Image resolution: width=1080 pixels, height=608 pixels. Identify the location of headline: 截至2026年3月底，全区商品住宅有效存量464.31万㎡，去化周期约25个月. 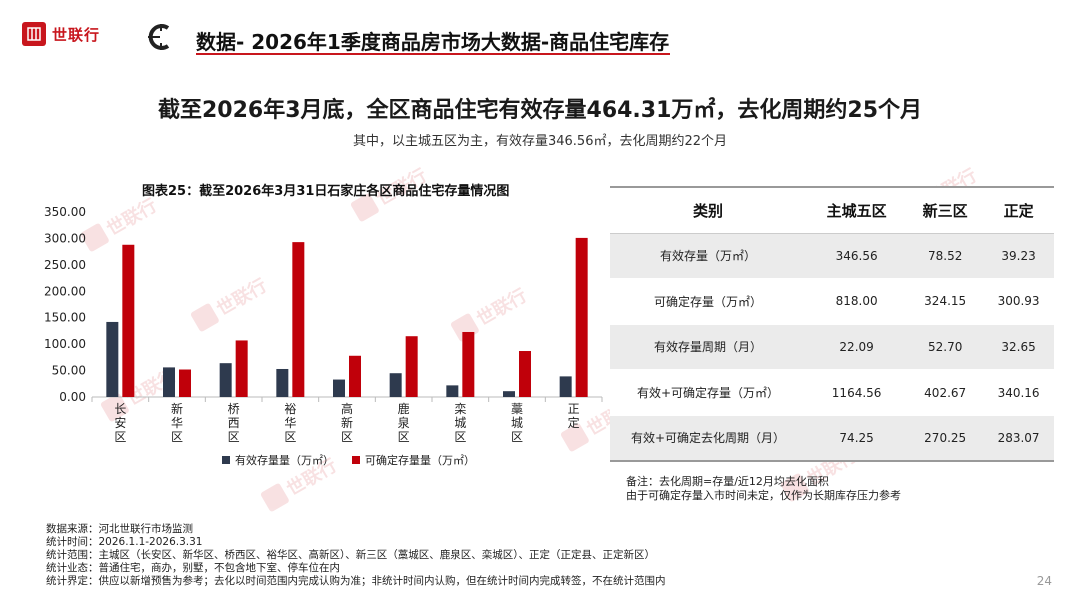
(540, 110).